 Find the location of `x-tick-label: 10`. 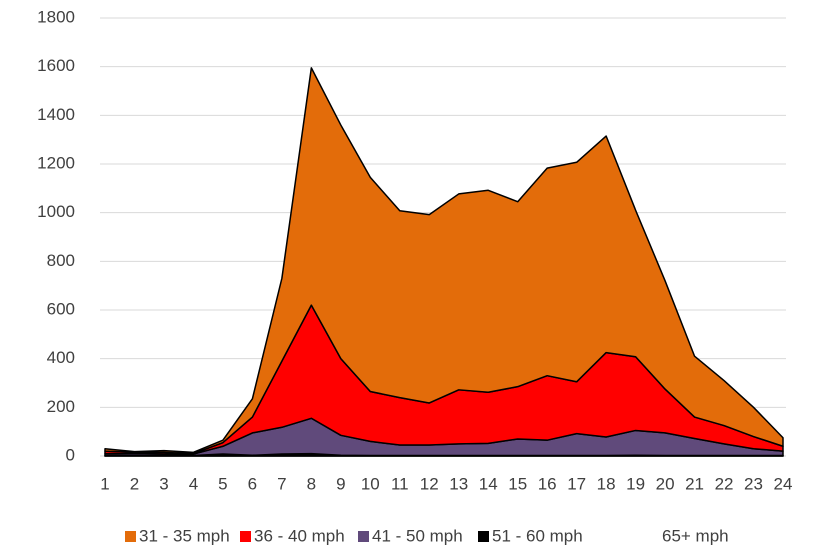

x-tick-label: 10 is located at coordinates (370, 483).